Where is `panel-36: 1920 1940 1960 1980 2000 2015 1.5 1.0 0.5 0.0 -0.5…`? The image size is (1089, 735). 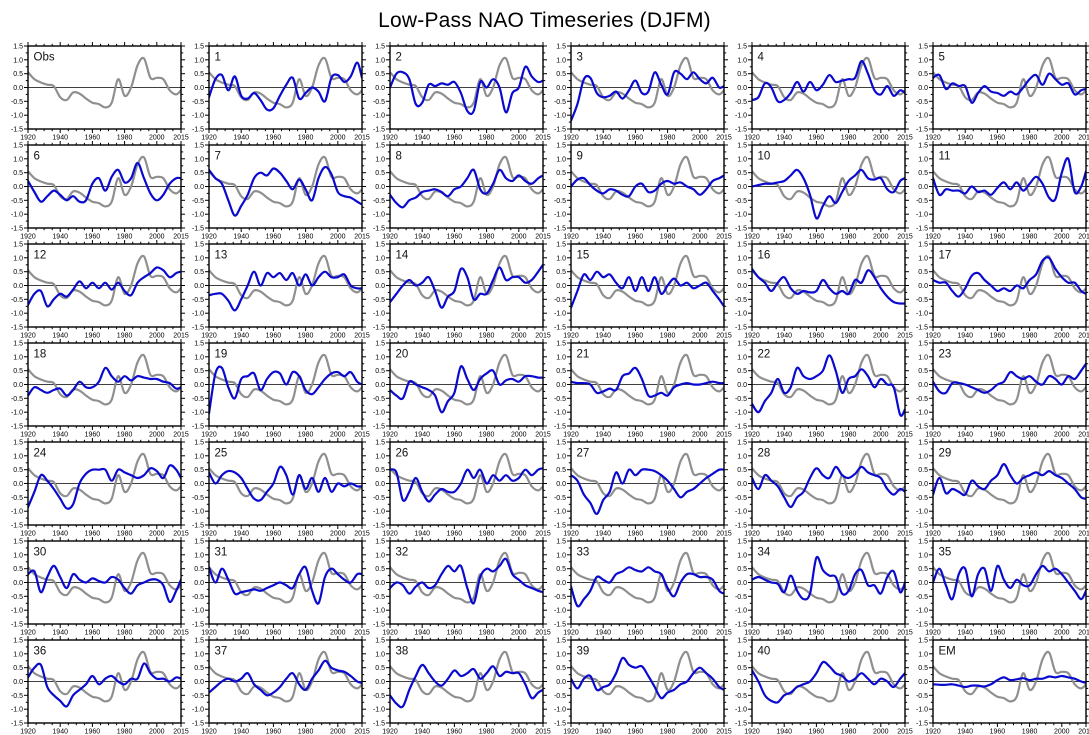
panel-36: 1920 1940 1960 1980 2000 2015 1.5 1.0 0.5 0.0 -0.5… is located at coordinates (95, 684).